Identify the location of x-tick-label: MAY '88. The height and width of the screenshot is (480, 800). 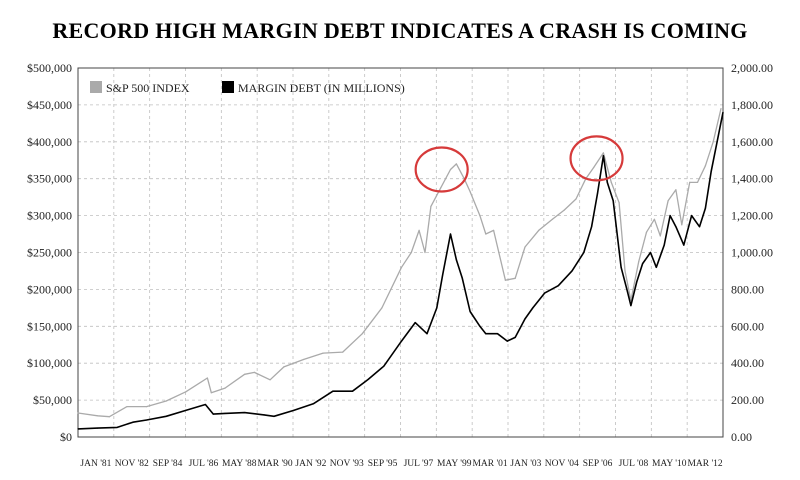
(239, 464).